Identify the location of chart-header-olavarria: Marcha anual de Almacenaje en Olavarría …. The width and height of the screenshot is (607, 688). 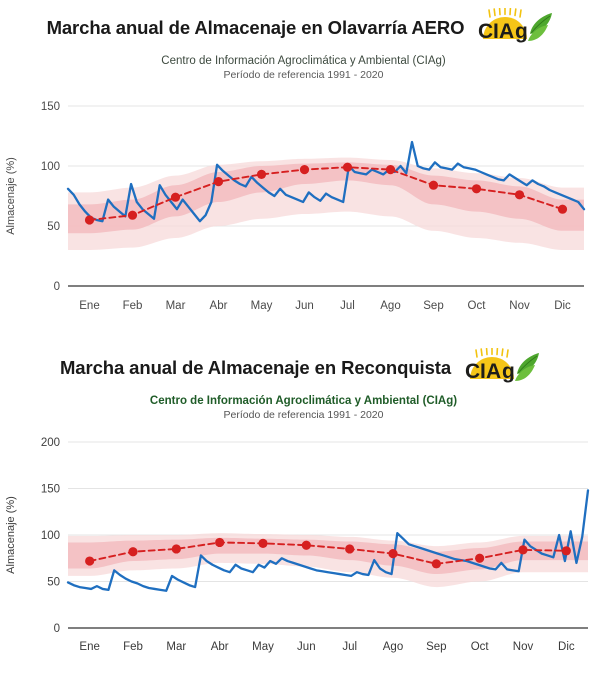
(303, 28).